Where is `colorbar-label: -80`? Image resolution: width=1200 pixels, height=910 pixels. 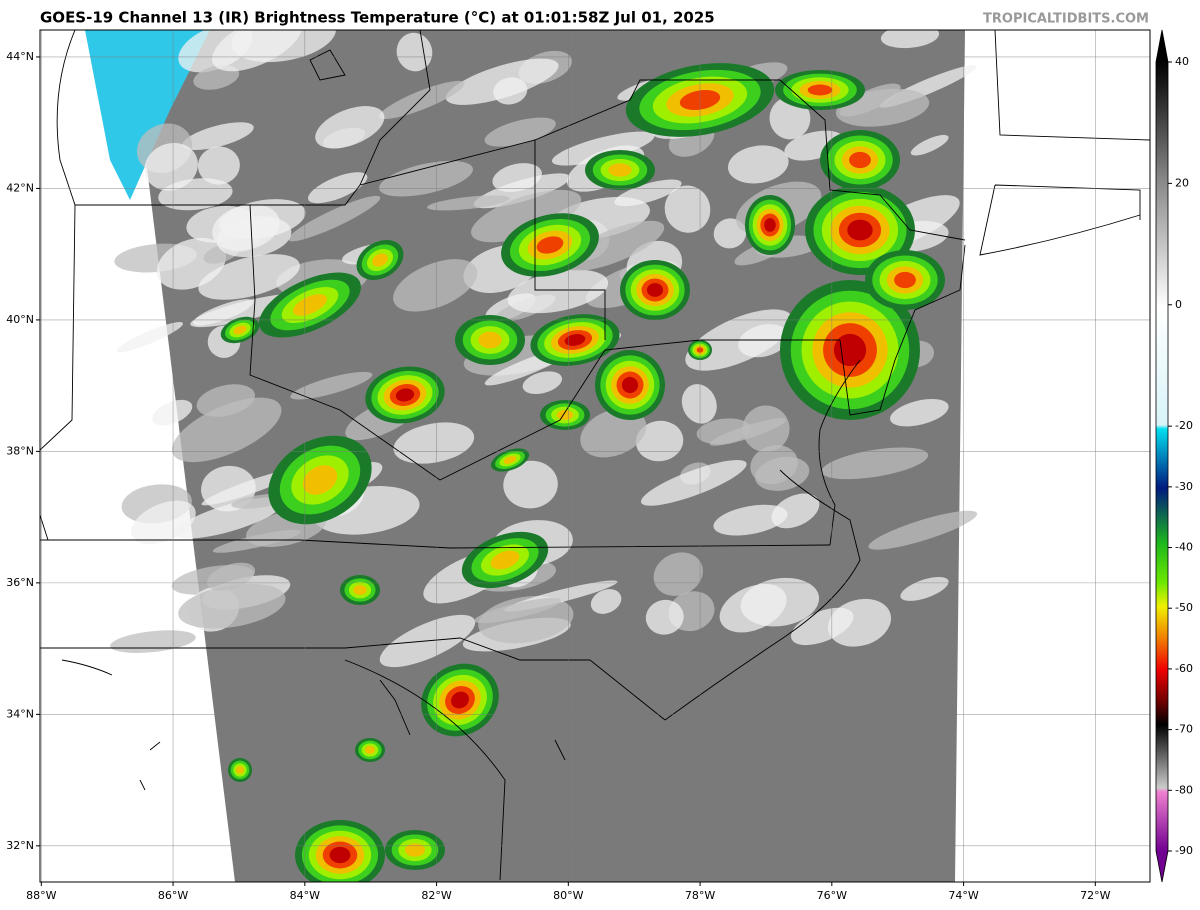 colorbar-label: -80 is located at coordinates (1184, 789).